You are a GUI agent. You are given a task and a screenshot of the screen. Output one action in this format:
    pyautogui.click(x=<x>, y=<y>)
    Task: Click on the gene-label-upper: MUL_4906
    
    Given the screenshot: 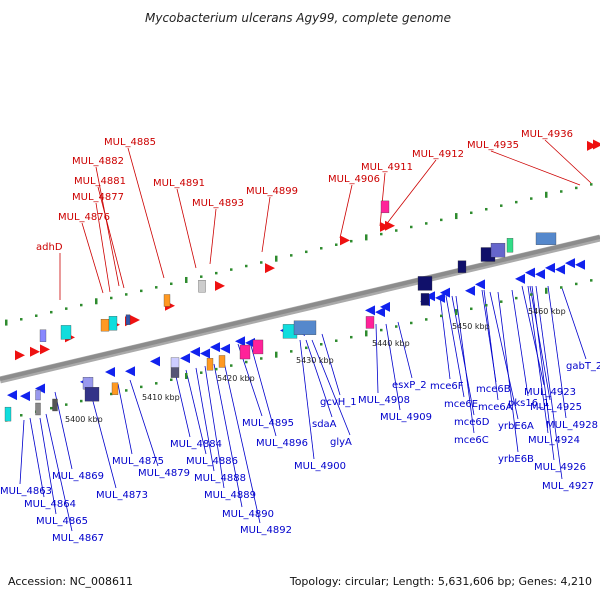 What is the action you would take?
    pyautogui.click(x=354, y=179)
    